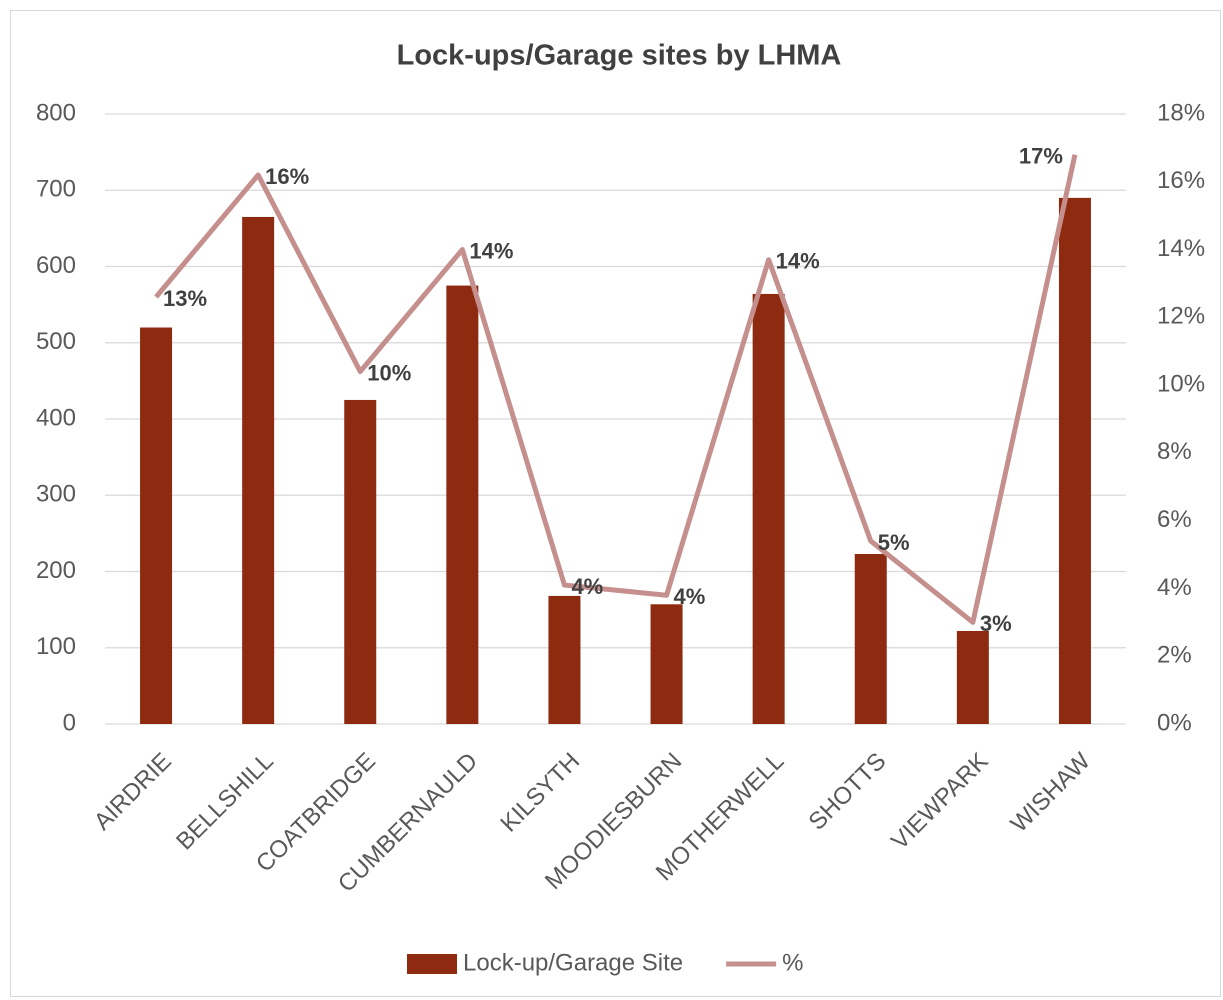  Describe the element at coordinates (432, 964) in the screenshot. I see `legend-swatch` at that location.